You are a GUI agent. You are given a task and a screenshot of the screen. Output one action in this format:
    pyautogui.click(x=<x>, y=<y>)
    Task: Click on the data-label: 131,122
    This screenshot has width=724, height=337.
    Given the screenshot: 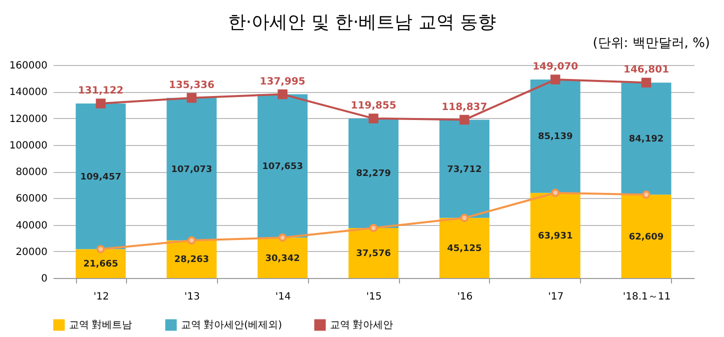 What is the action you would take?
    pyautogui.click(x=101, y=90)
    